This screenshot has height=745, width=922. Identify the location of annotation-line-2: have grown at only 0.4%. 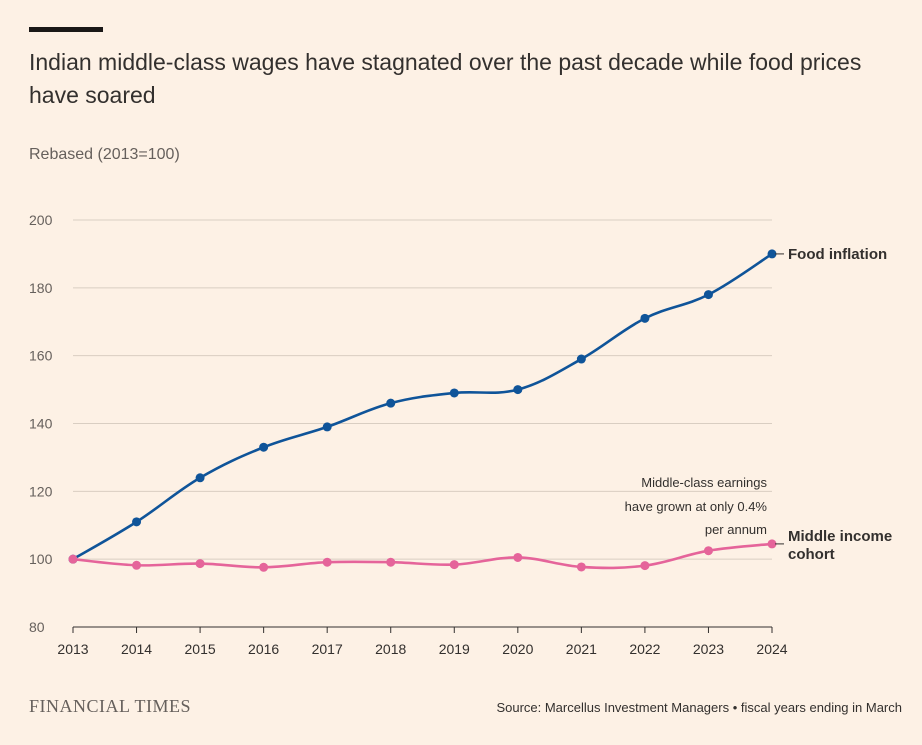
(696, 506).